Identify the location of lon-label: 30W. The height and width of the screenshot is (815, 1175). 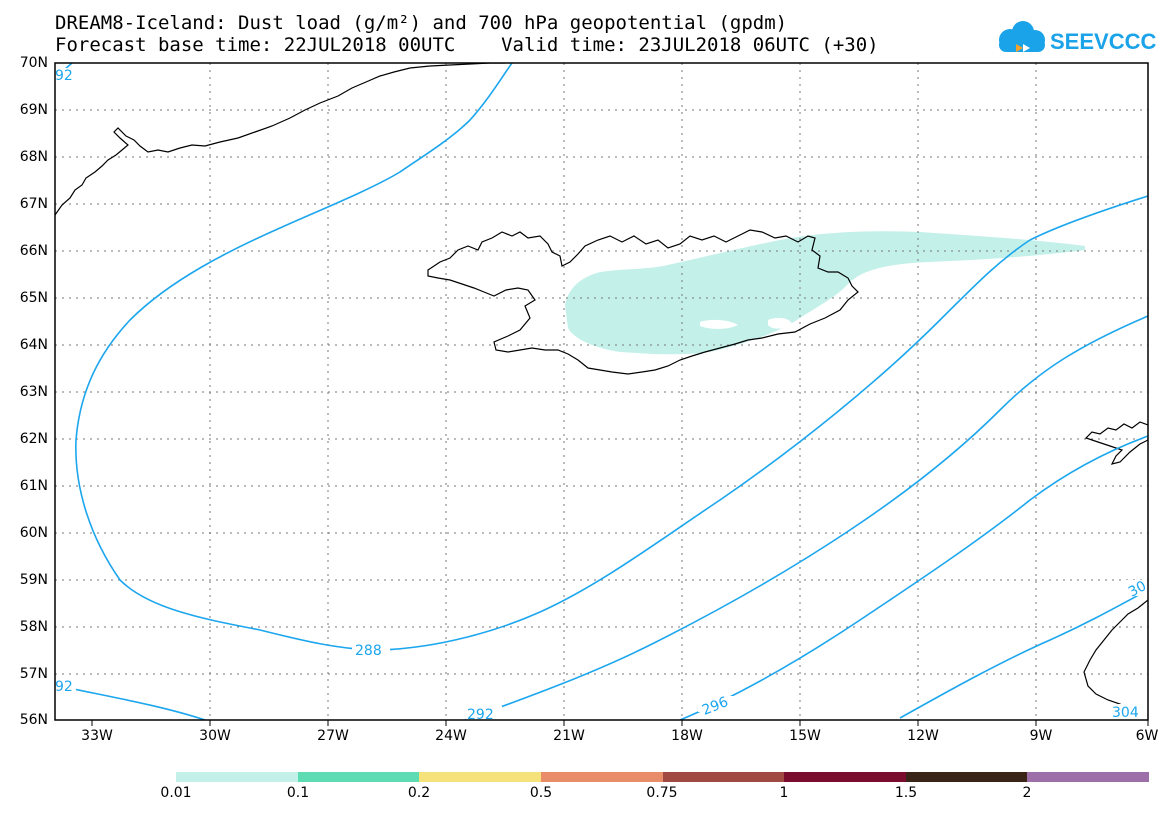
(215, 736).